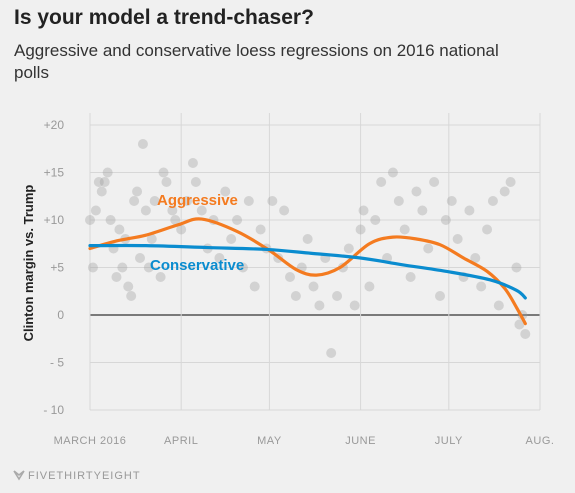 This screenshot has height=493, width=575. Describe the element at coordinates (197, 265) in the screenshot. I see `conservative-label: Conservative` at that location.